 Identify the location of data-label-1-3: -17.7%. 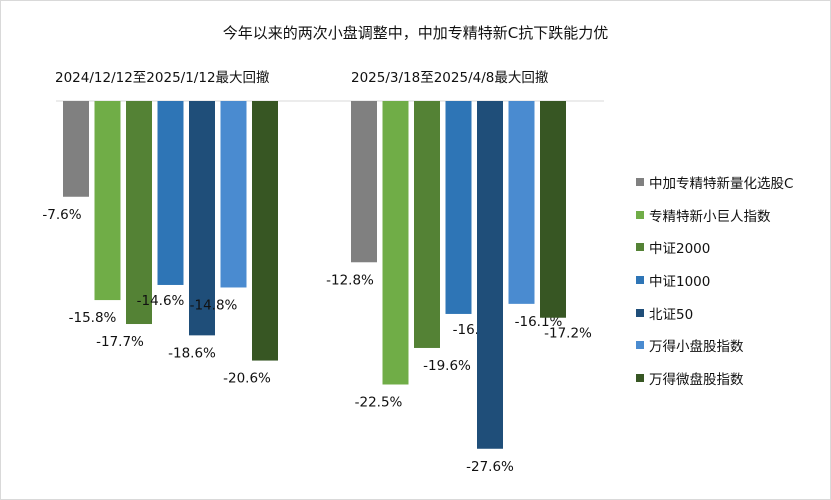
(120, 342).